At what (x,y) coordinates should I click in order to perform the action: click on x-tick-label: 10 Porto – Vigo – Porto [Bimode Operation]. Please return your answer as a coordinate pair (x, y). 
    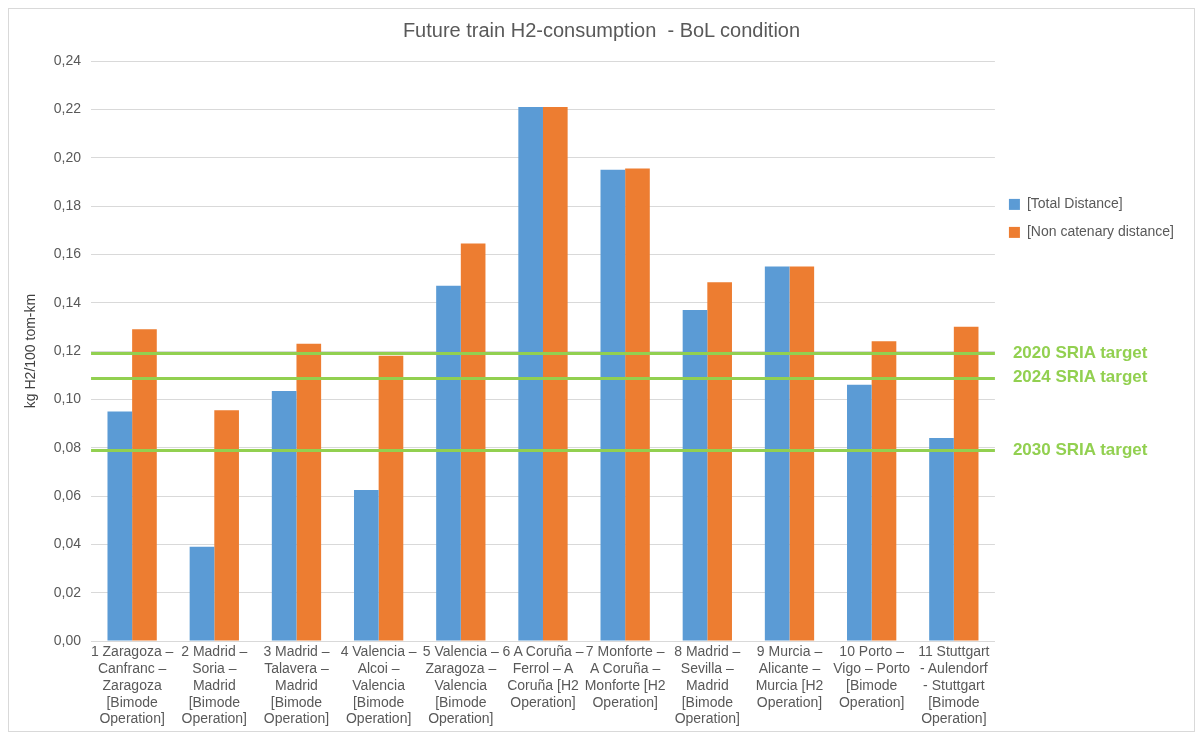
    Looking at the image, I should click on (872, 676).